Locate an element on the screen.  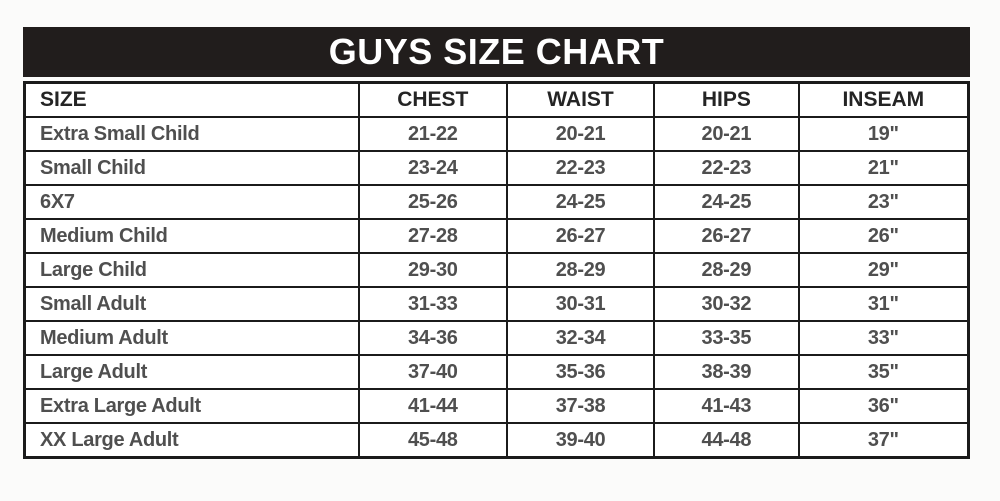
table-header: SIZE CHEST WAIST HIPS INSEAM is located at coordinates (496, 99).